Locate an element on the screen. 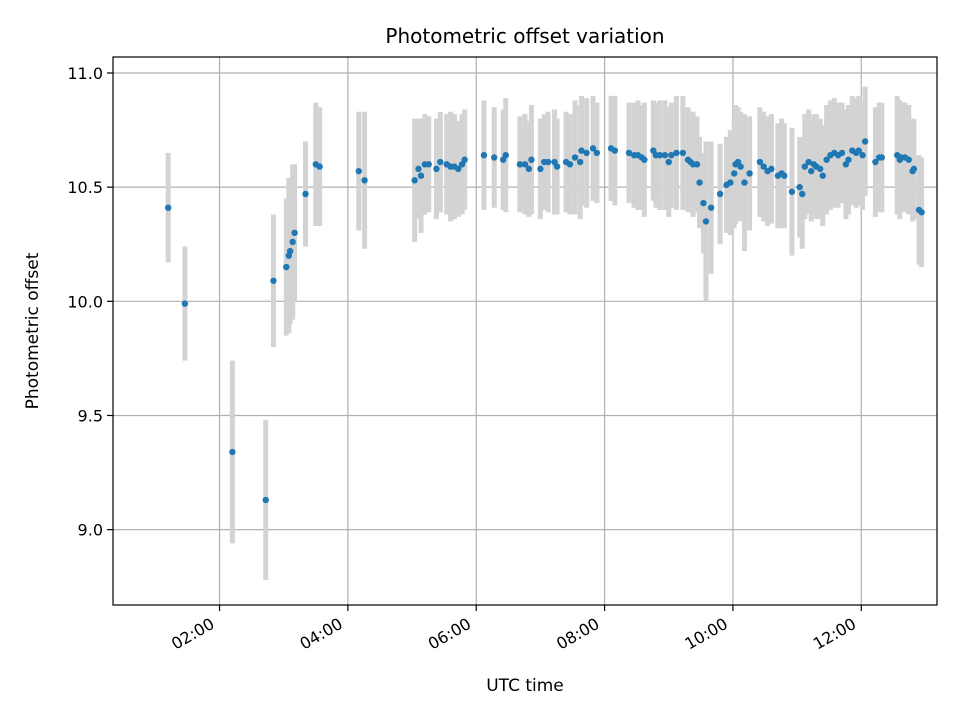 Image resolution: width=960 pixels, height=720 pixels. y-tick-label: 10.5 is located at coordinates (85, 187).